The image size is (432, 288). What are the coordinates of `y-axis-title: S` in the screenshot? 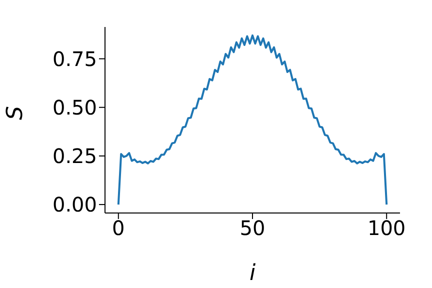 It's located at (15, 113).